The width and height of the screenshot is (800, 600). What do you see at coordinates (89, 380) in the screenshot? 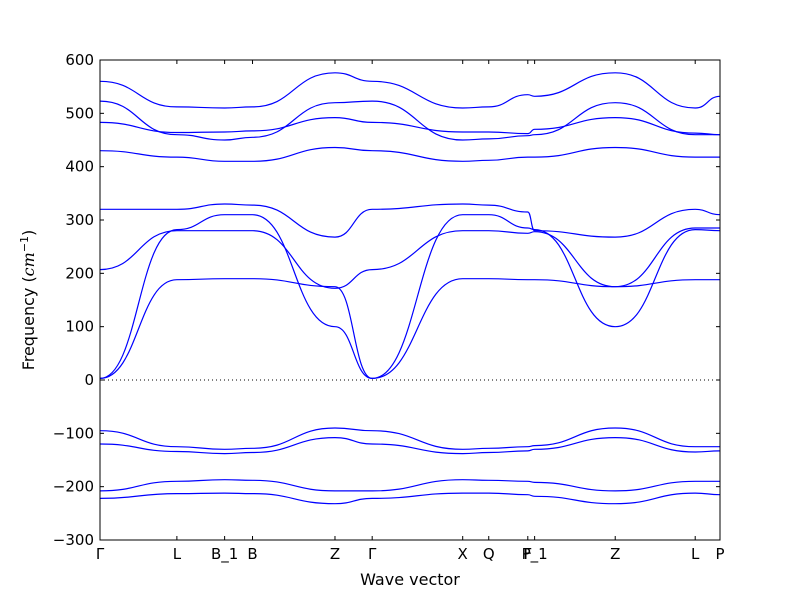
I see `y-tick-label: 0` at bounding box center [89, 380].